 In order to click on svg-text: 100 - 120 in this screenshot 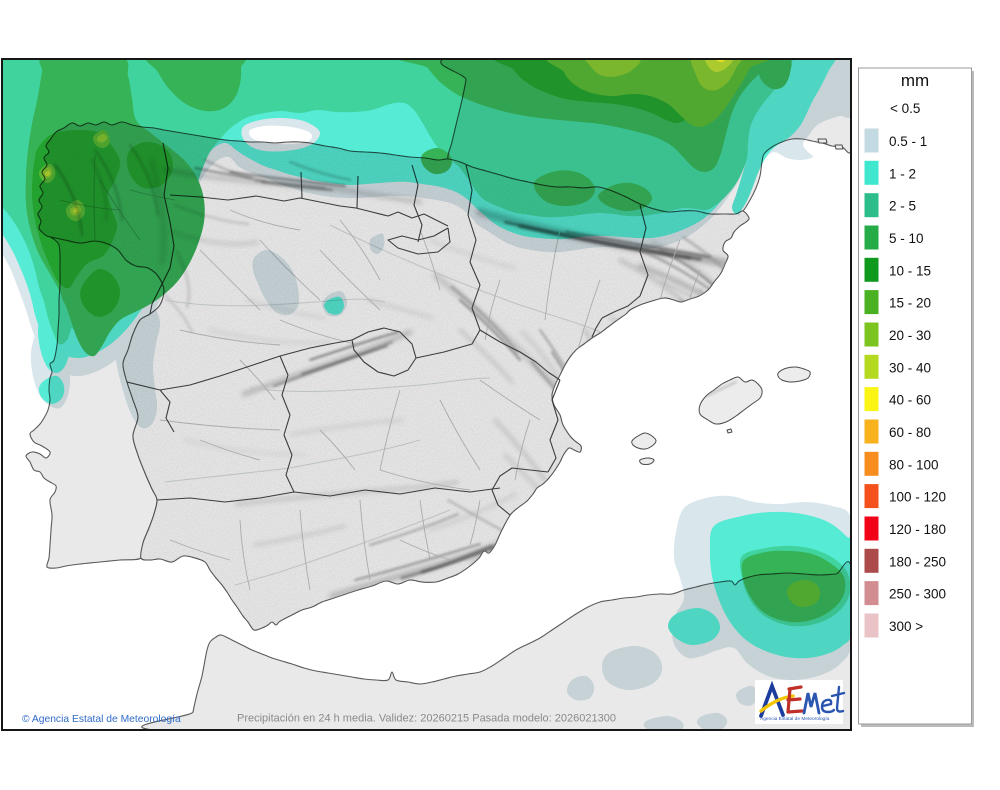, I will do `click(917, 497)`.